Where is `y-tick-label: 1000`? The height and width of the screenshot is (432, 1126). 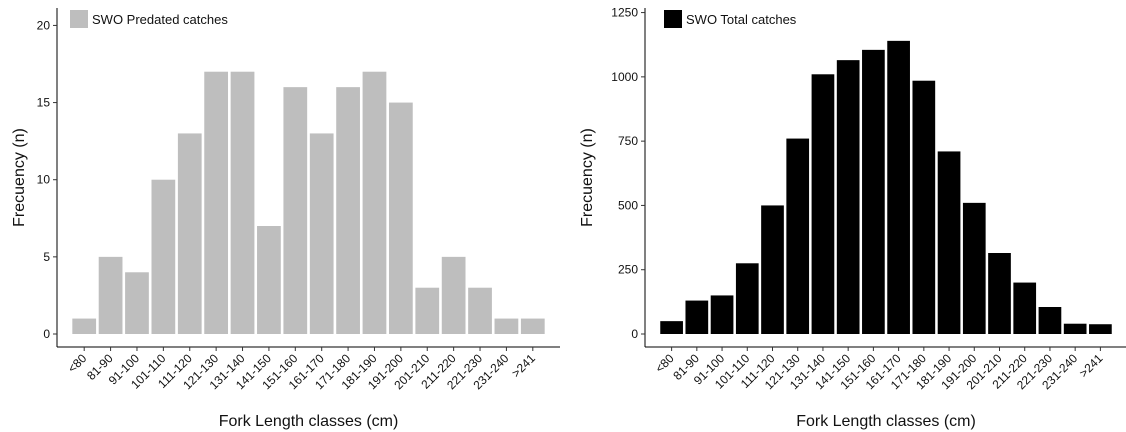
y-tick-label: 1000 is located at coordinates (624, 77).